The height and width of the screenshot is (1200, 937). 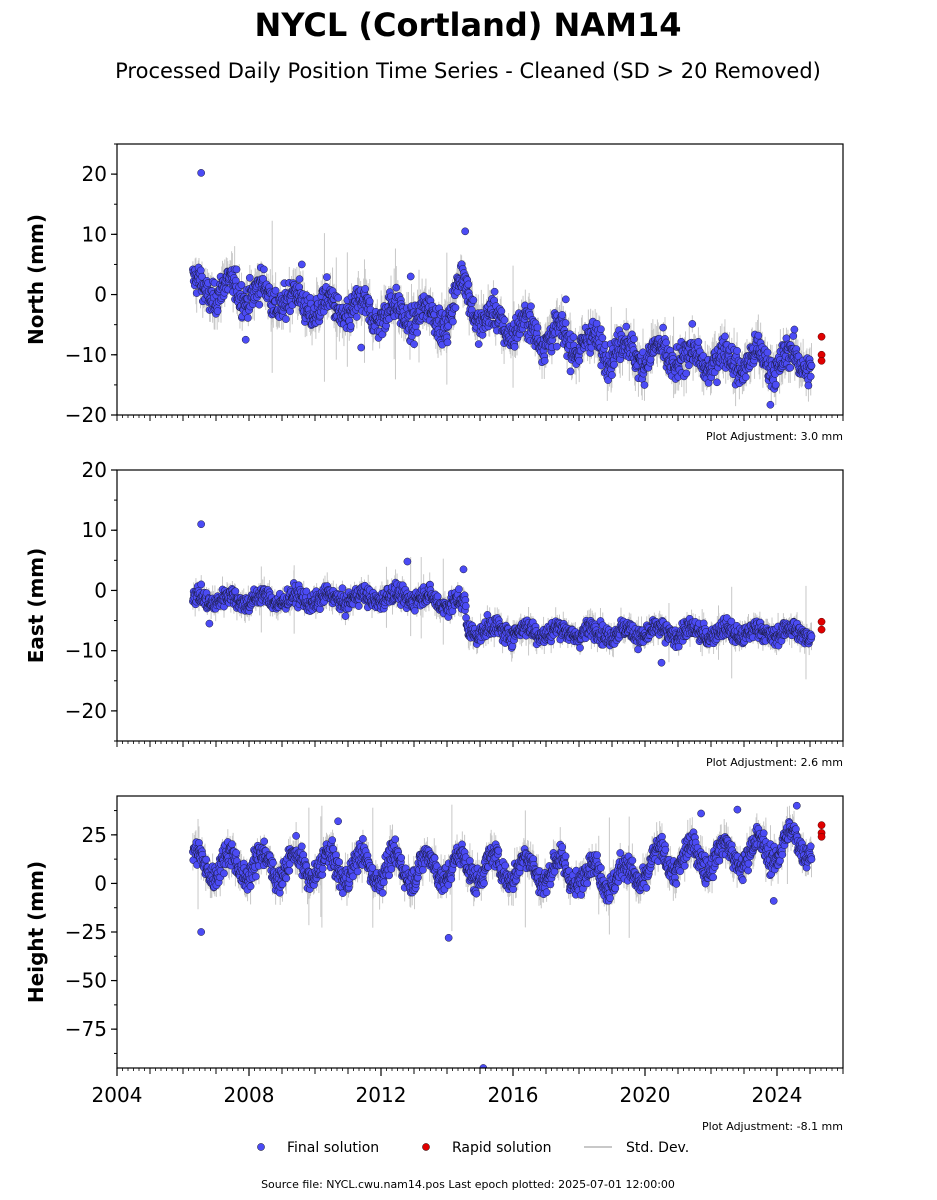 I want to click on y-tick-label: −20, so click(x=86, y=415).